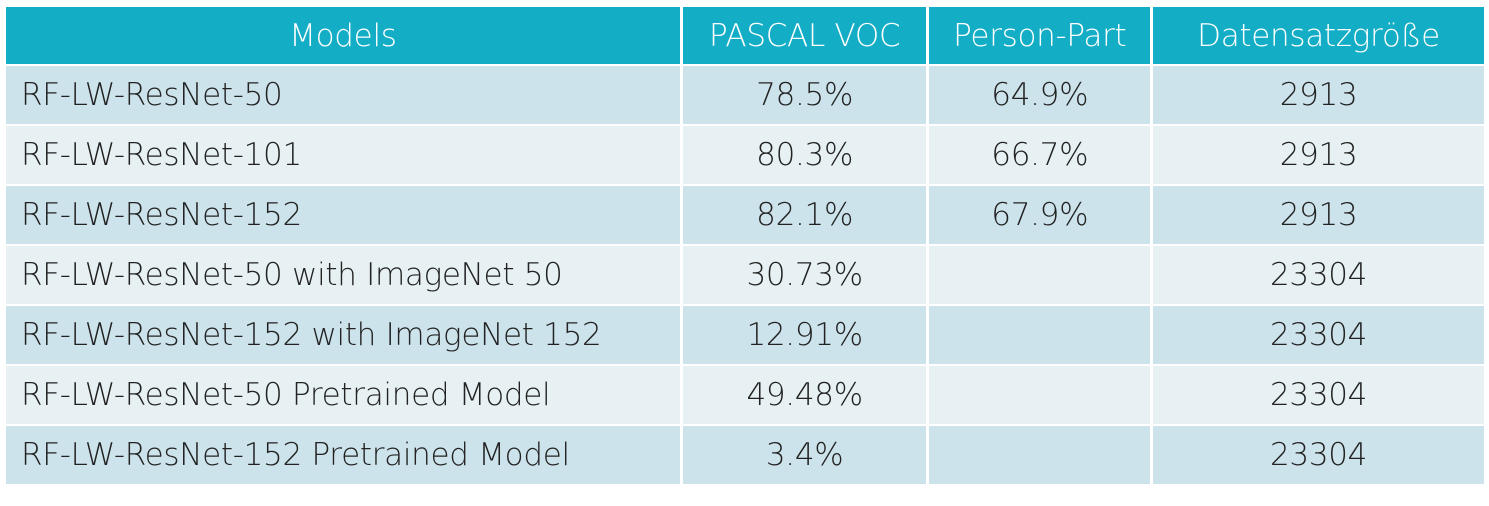 This screenshot has width=1489, height=506. I want to click on header-models: Models, so click(343, 35).